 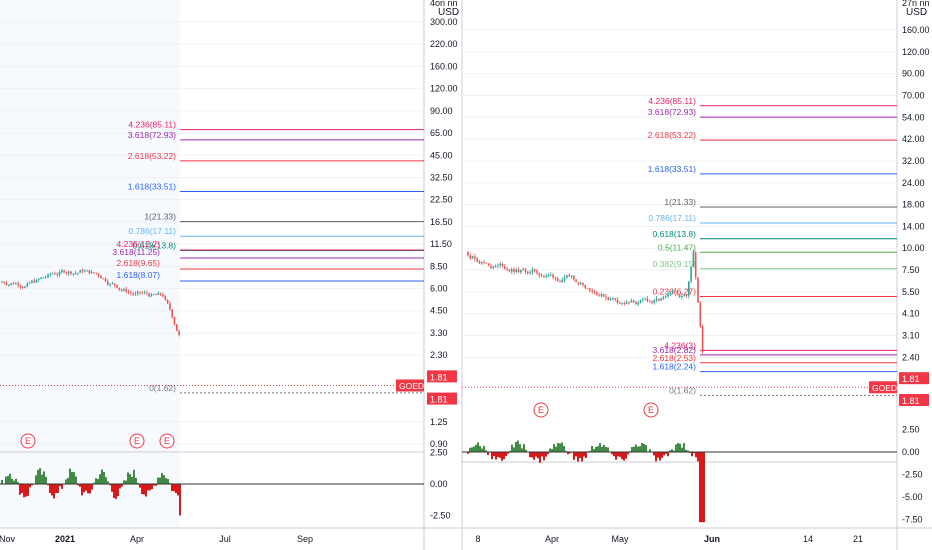 What do you see at coordinates (672, 135) in the screenshot?
I see `fib-level-label: 2.618(53.22)` at bounding box center [672, 135].